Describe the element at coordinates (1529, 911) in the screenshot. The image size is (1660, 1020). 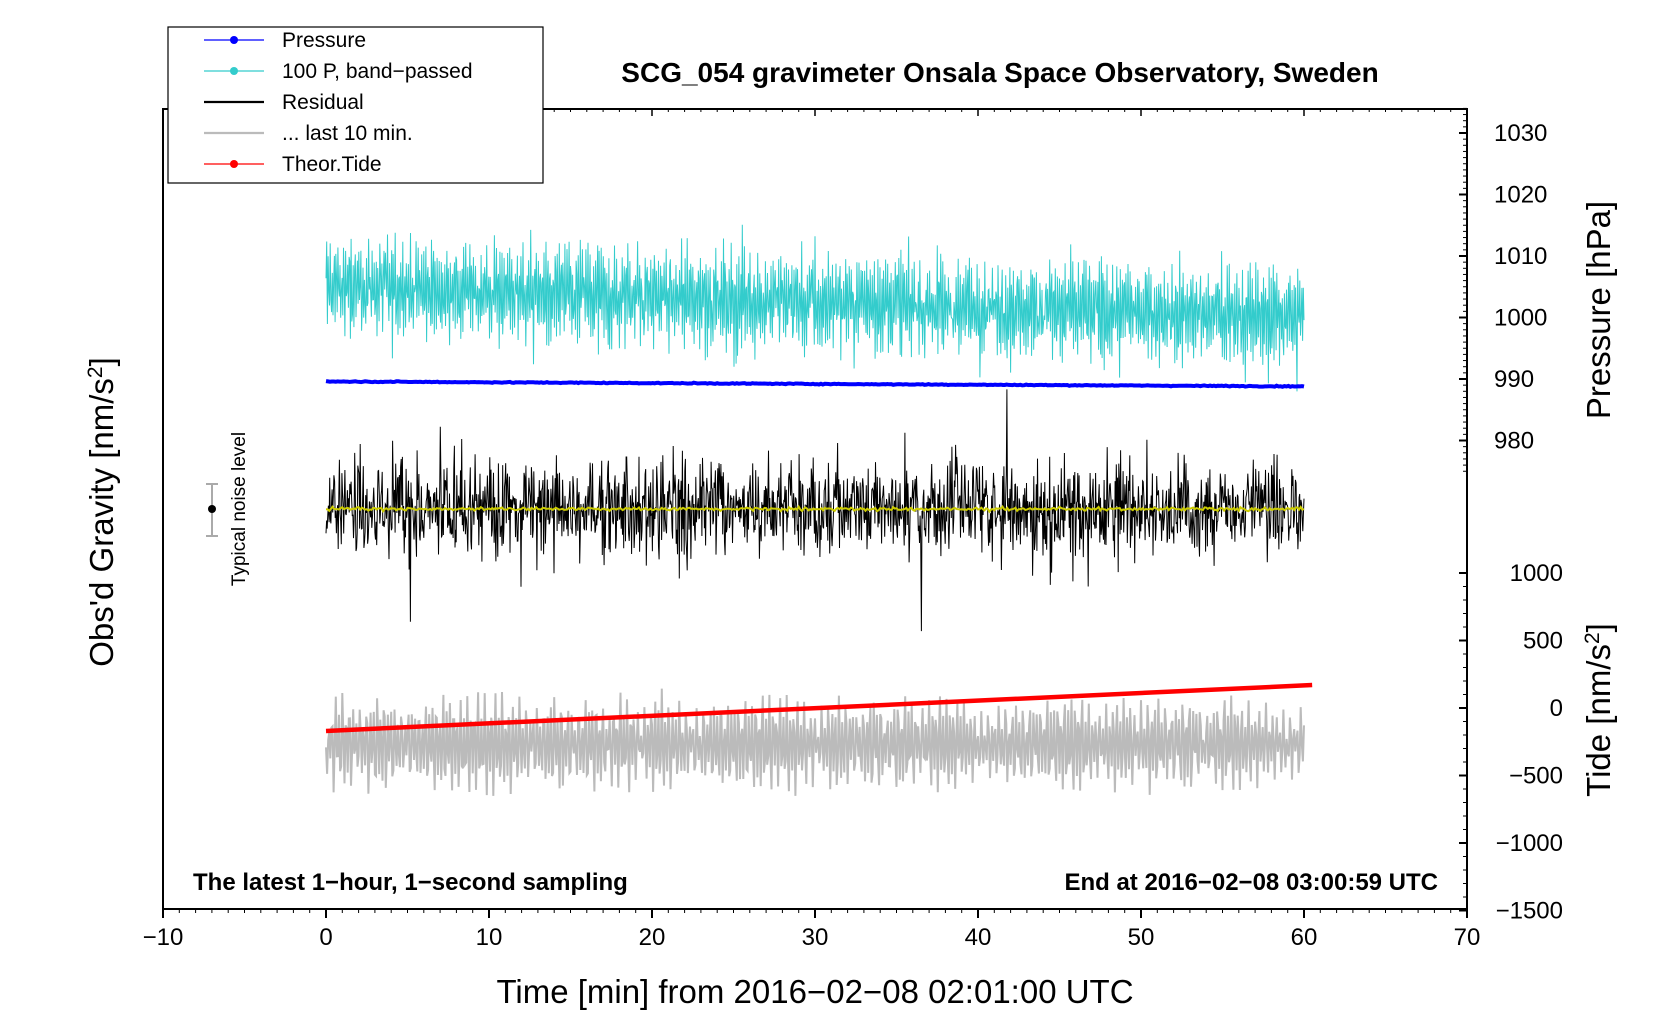
I see `tide-tick-label: −1500` at that location.